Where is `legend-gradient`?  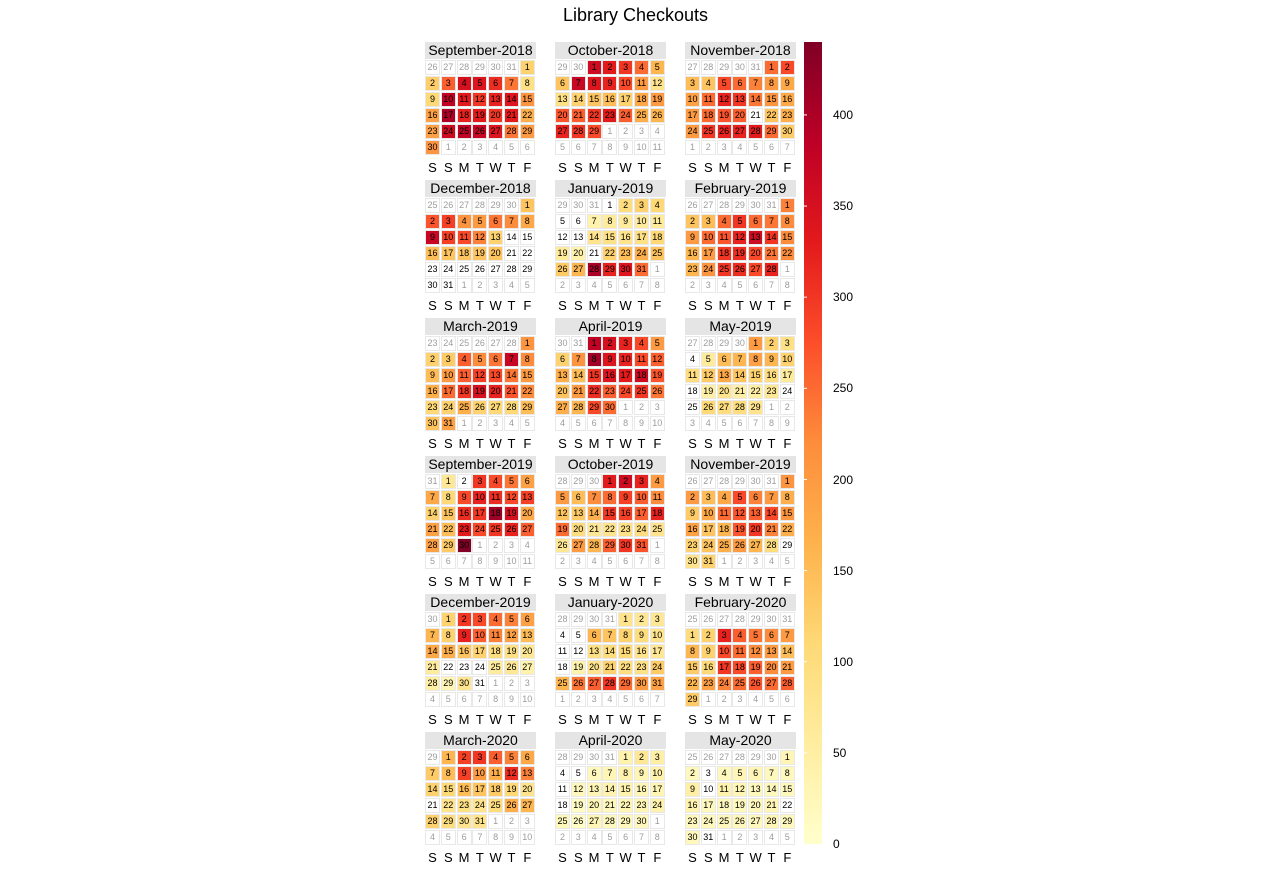
legend-gradient is located at coordinates (813, 443).